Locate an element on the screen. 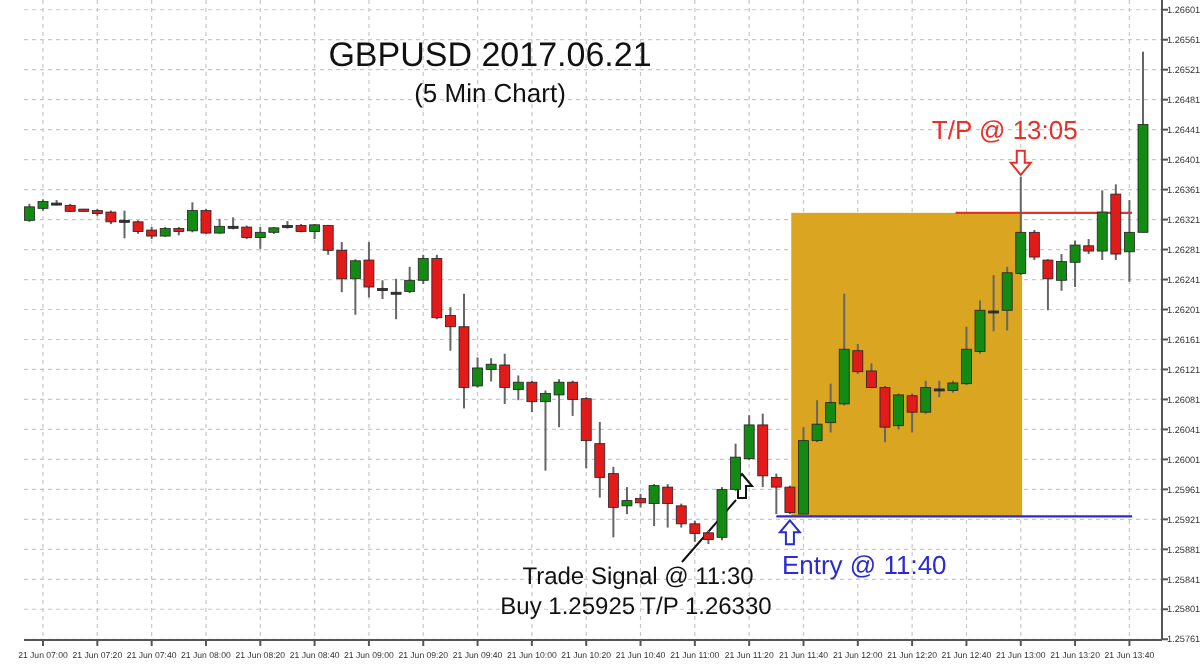 Image resolution: width=1200 pixels, height=664 pixels. text: (5 Min Chart) is located at coordinates (490, 93).